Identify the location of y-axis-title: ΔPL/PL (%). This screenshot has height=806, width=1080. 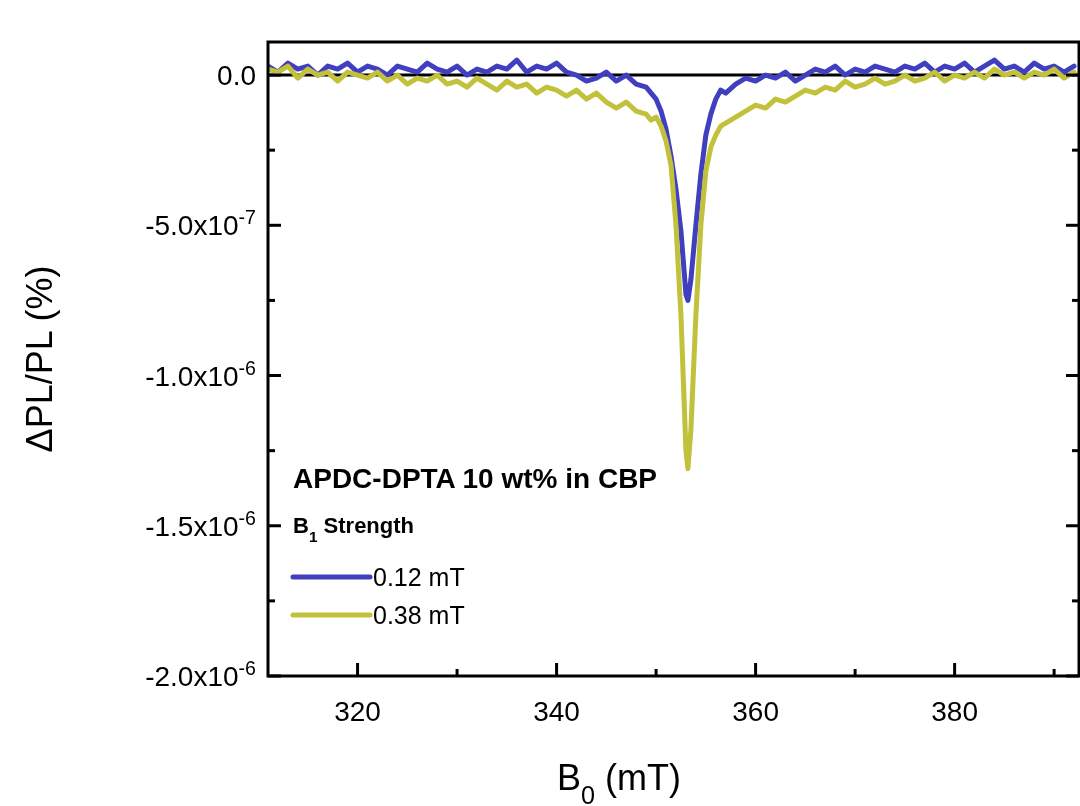
(39, 359).